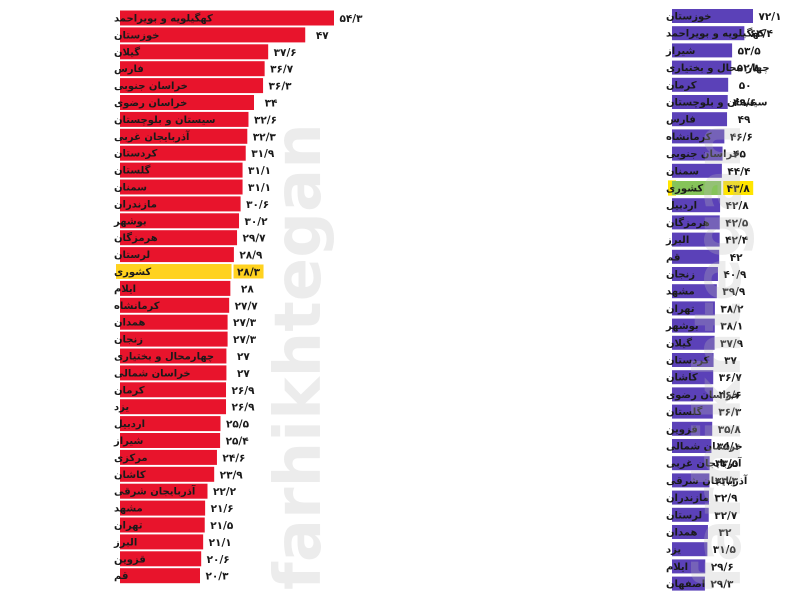 Image resolution: width=800 pixels, height=600 pixels. Describe the element at coordinates (256, 222) in the screenshot. I see `value-label: ۳۰/۲` at that location.